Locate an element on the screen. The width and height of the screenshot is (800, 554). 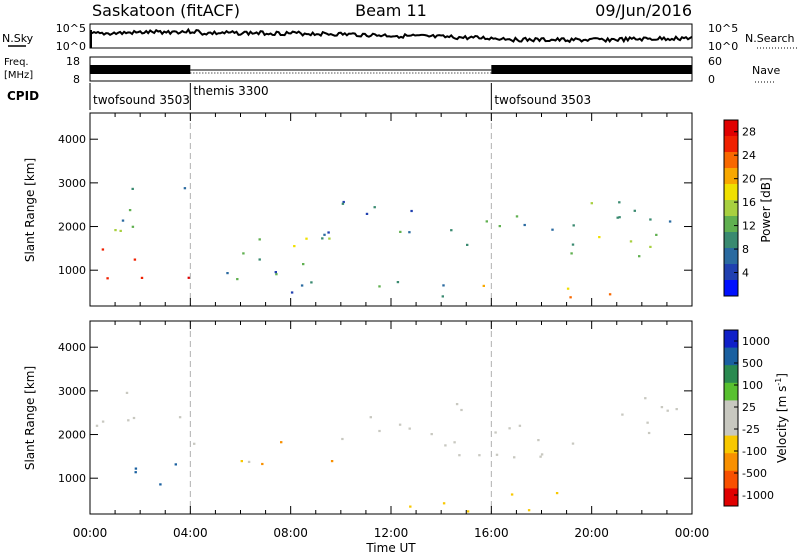
velocity-colorbar-label-sup: -1 is located at coordinates (778, 382).